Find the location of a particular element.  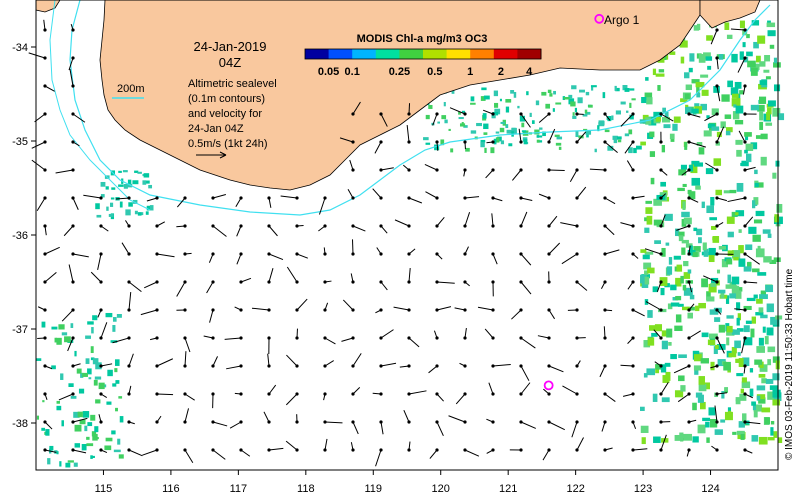

x-tick-label: 116 is located at coordinates (171, 489).